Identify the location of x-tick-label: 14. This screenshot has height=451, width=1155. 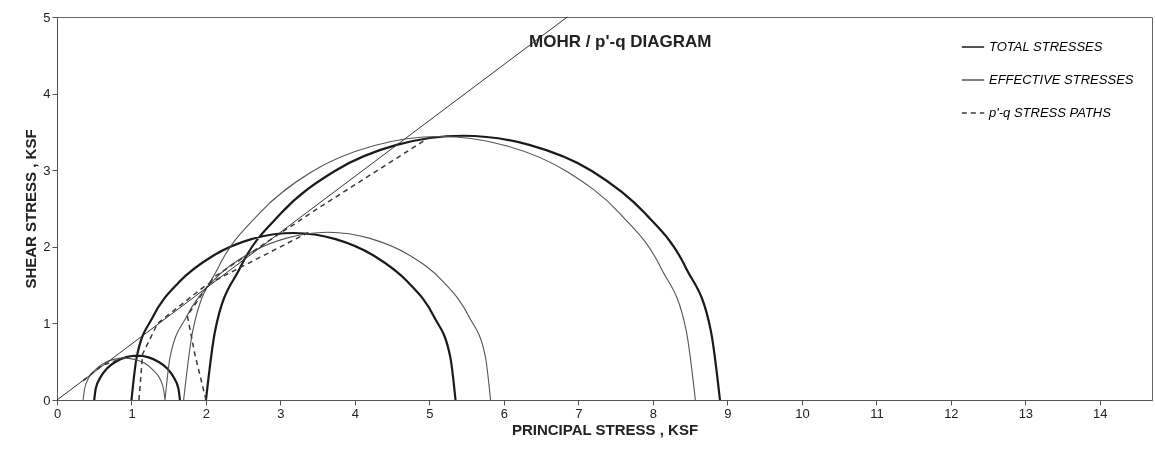
(1100, 413).